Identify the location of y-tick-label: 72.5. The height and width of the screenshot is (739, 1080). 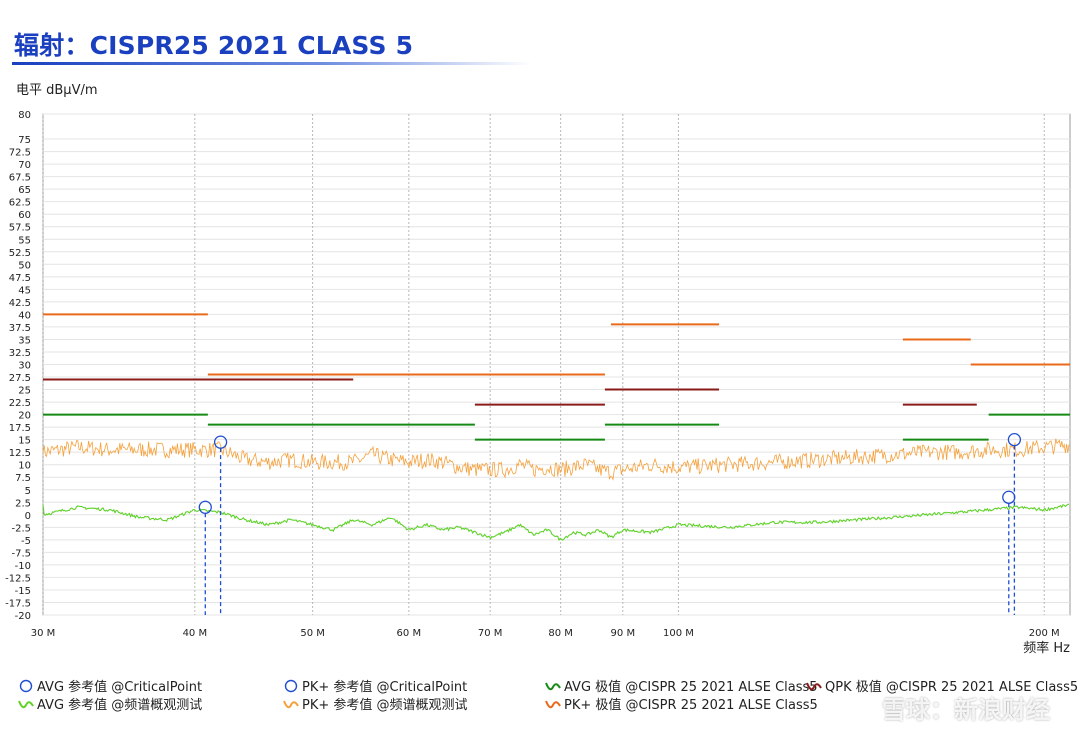
(20, 153).